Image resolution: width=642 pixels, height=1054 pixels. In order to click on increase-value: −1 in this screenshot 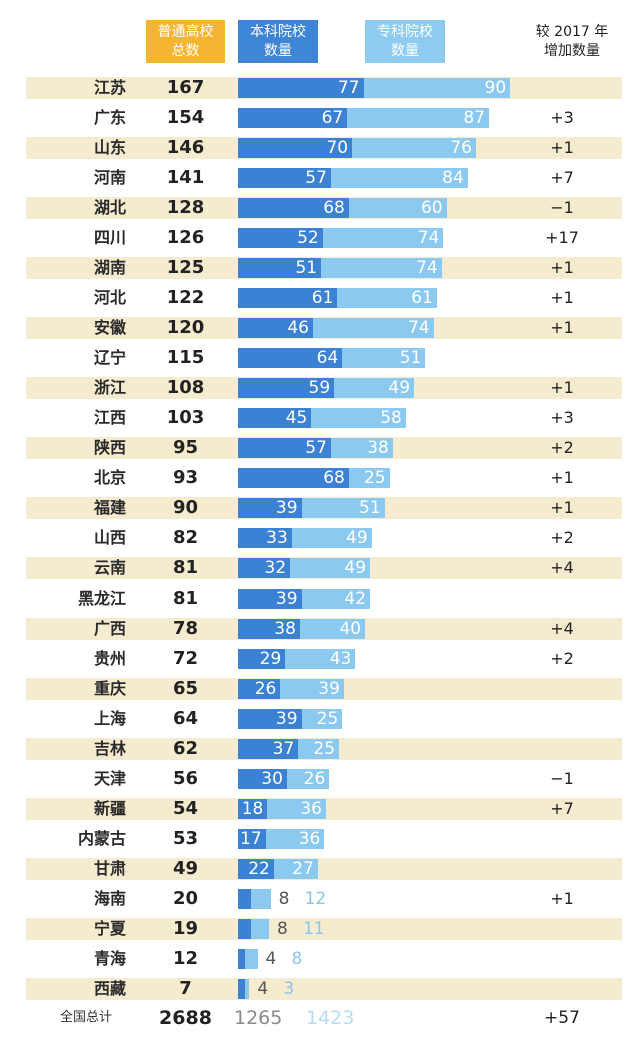, I will do `click(562, 778)`.